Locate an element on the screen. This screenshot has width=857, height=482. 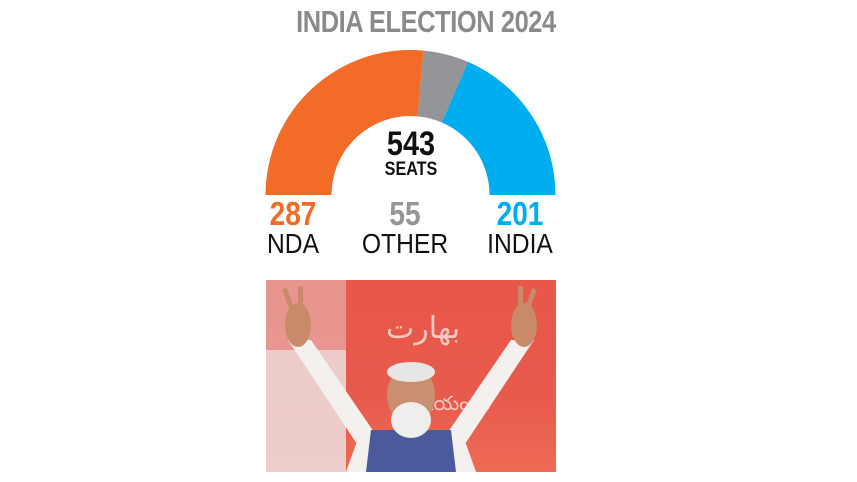
chart-title: INDIA ELECTION 2024 is located at coordinates (426, 21).